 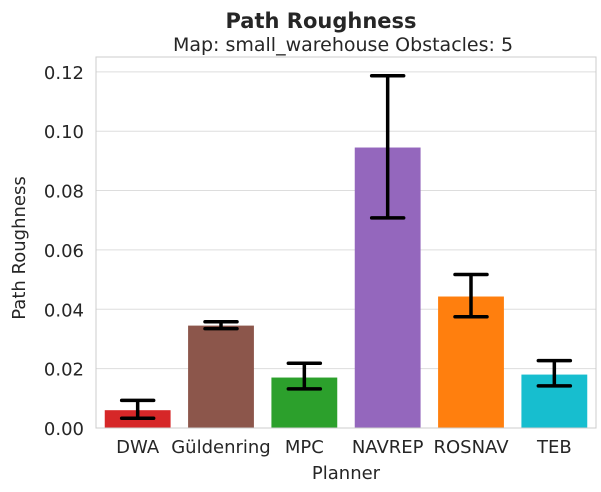 I want to click on x-tick-labels: DWA Güldenring MPC NAVREP ROSNAV TEB, so click(x=344, y=447).